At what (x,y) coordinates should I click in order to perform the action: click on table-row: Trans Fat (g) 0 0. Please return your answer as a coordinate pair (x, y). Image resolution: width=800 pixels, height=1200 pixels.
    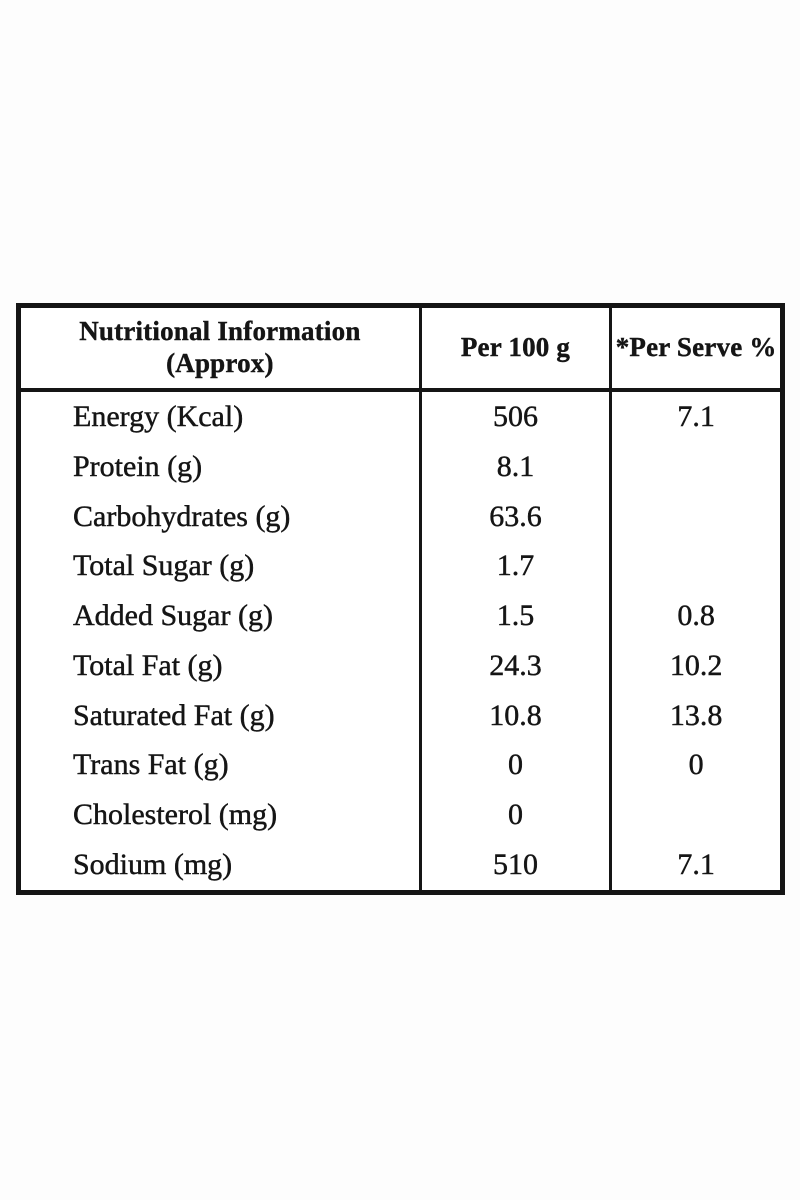
    Looking at the image, I should click on (400, 765).